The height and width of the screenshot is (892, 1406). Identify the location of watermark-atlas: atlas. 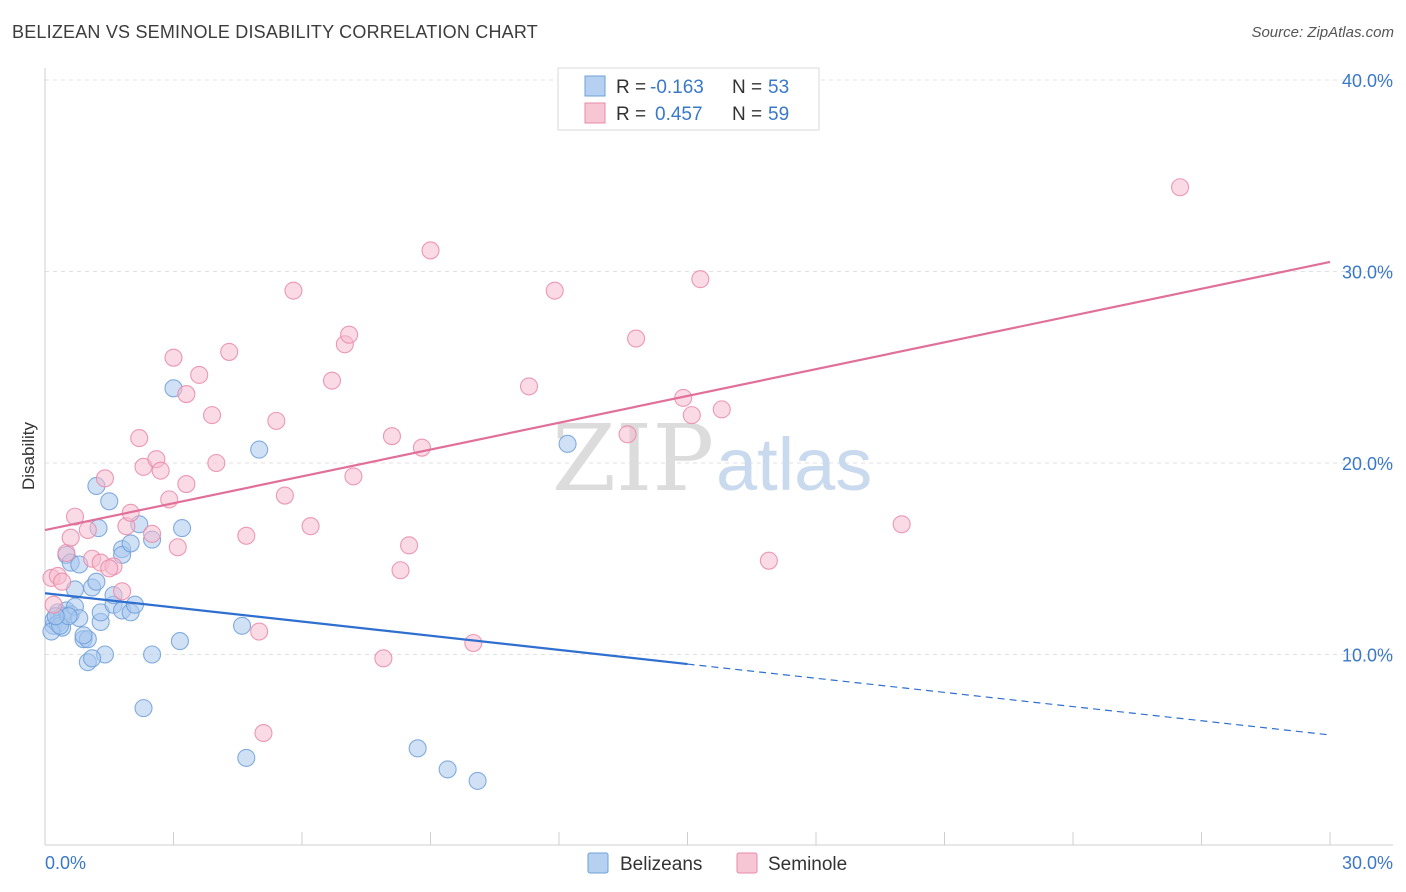
(794, 464).